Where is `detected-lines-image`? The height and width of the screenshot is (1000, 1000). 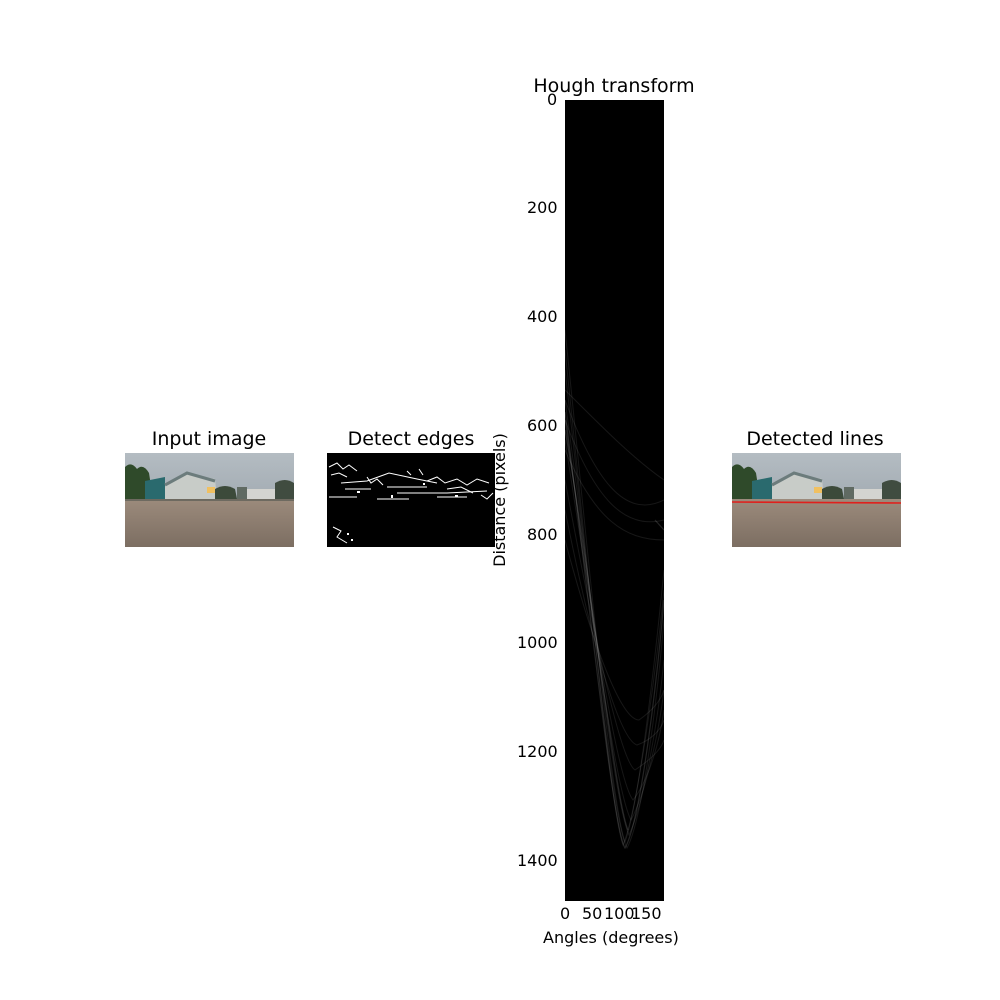
detected-lines-image is located at coordinates (816, 500).